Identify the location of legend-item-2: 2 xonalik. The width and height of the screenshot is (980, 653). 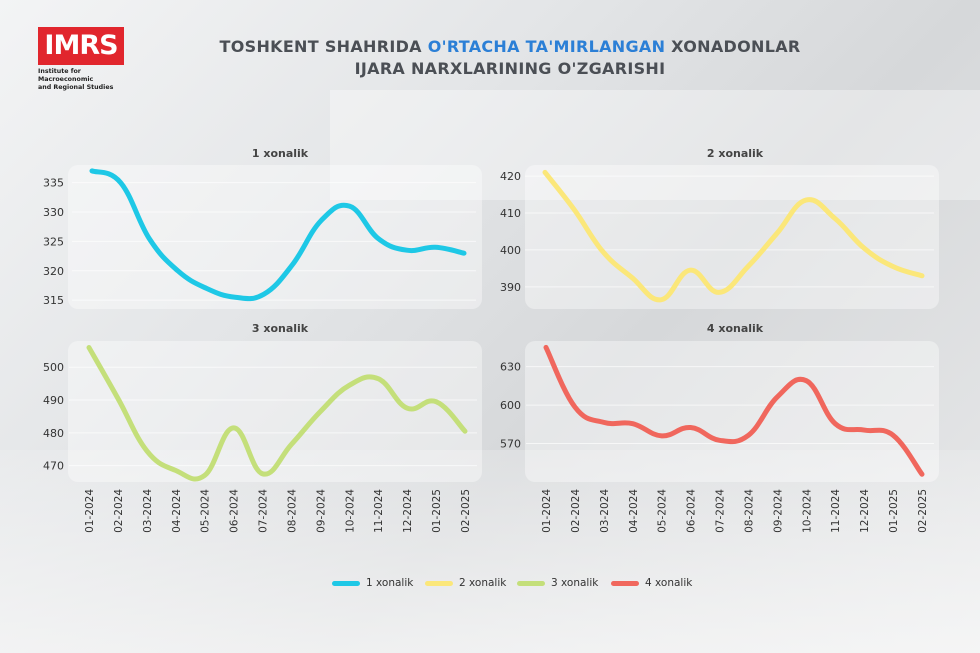
(465, 583).